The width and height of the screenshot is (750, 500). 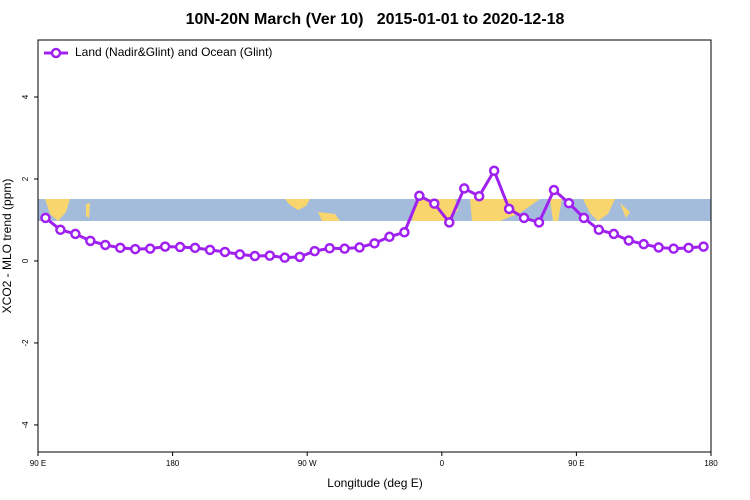 What do you see at coordinates (173, 52) in the screenshot?
I see `legend-label: Land (Nadir&Glint) and Ocean (Glint)` at bounding box center [173, 52].